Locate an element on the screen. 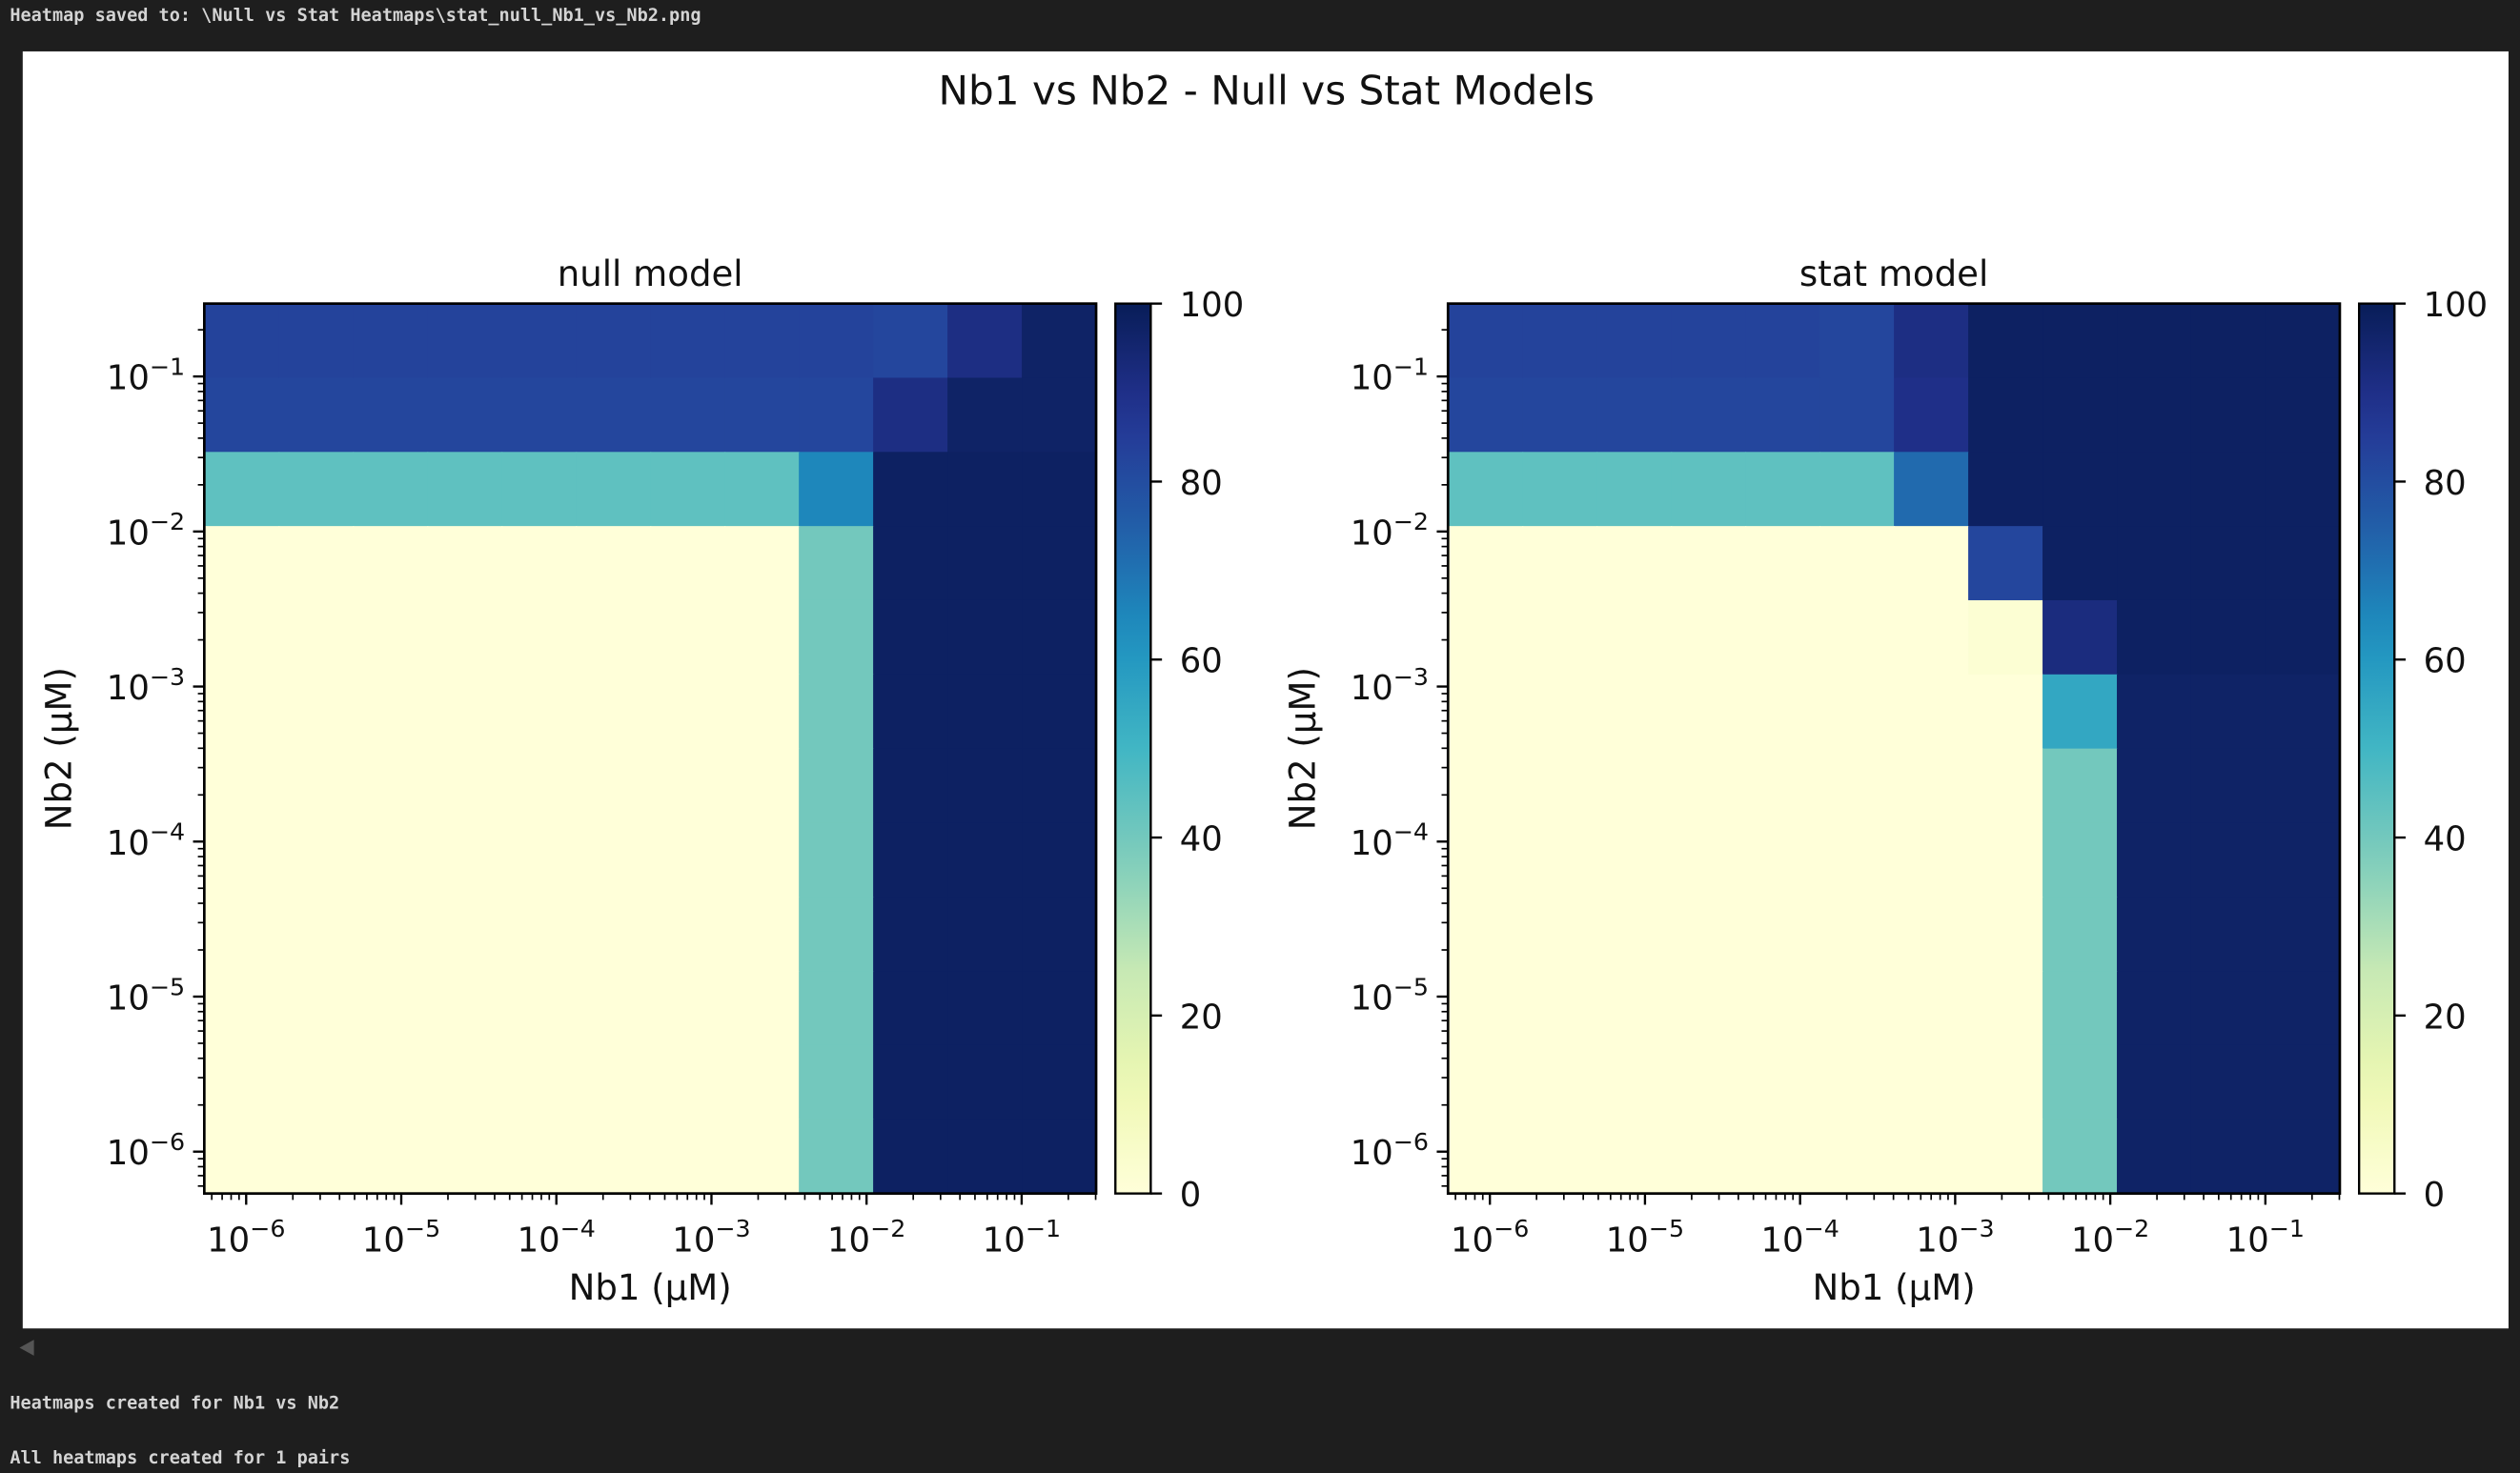 This screenshot has width=2520, height=1473. x-axis-label: Nb1 (µM) is located at coordinates (1895, 1287).